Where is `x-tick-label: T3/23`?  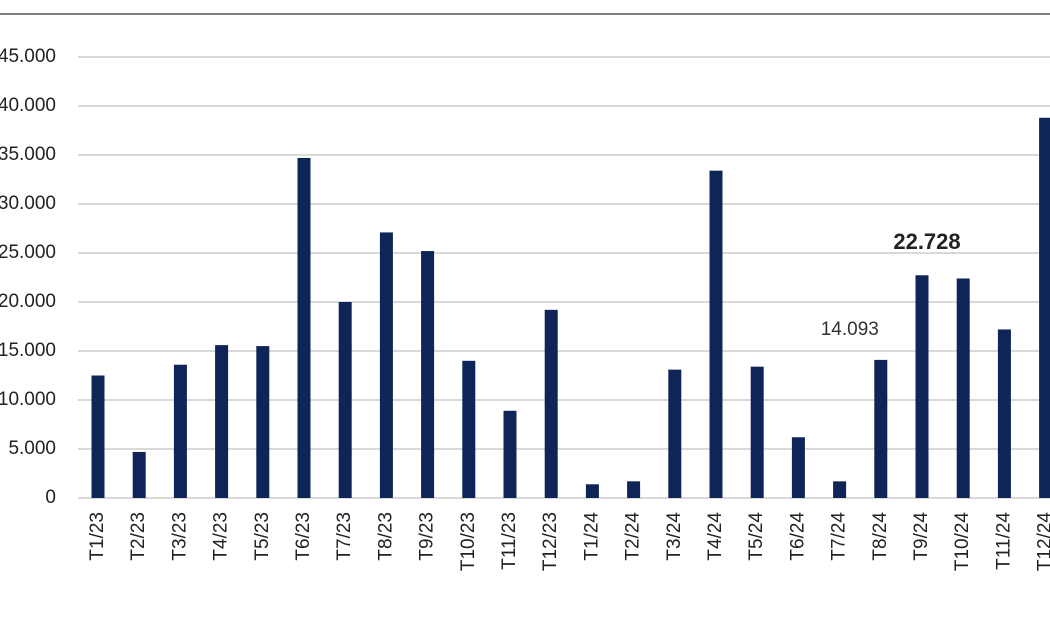
x-tick-label: T3/23 is located at coordinates (179, 536).